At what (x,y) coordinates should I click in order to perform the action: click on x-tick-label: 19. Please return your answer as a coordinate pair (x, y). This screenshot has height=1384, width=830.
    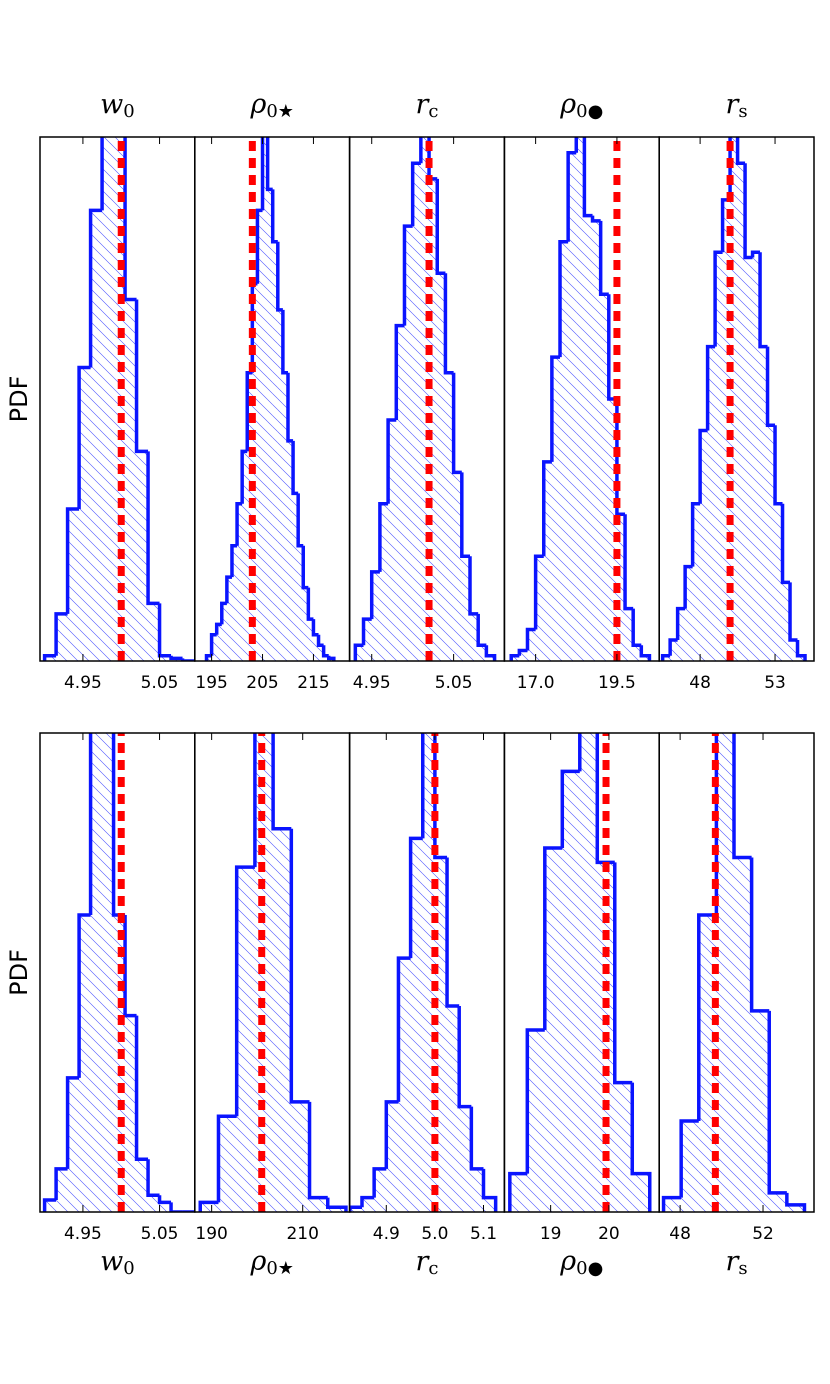
    Looking at the image, I should click on (551, 1234).